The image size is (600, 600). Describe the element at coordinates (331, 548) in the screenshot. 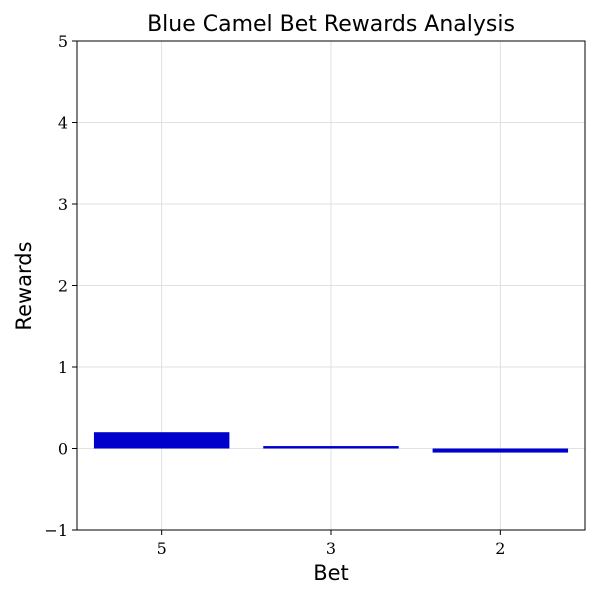

I see `x-tick-label: 3` at that location.